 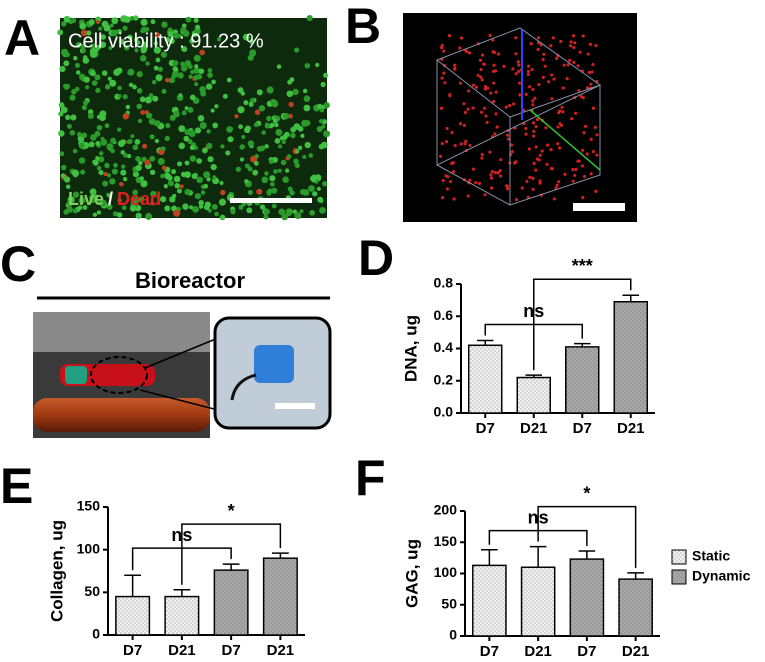 I want to click on y-tick-label: 0.8, so click(x=444, y=283).